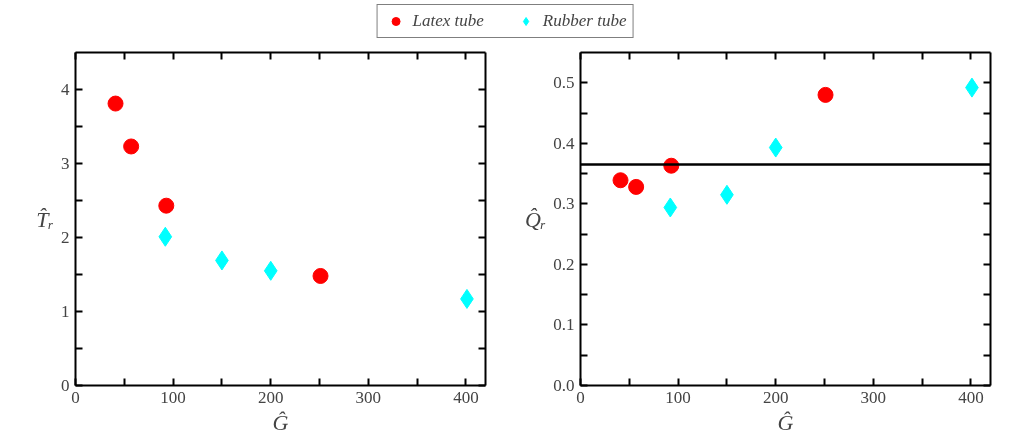  Describe the element at coordinates (564, 385) in the screenshot. I see `y-tick-label: 0.0` at that location.